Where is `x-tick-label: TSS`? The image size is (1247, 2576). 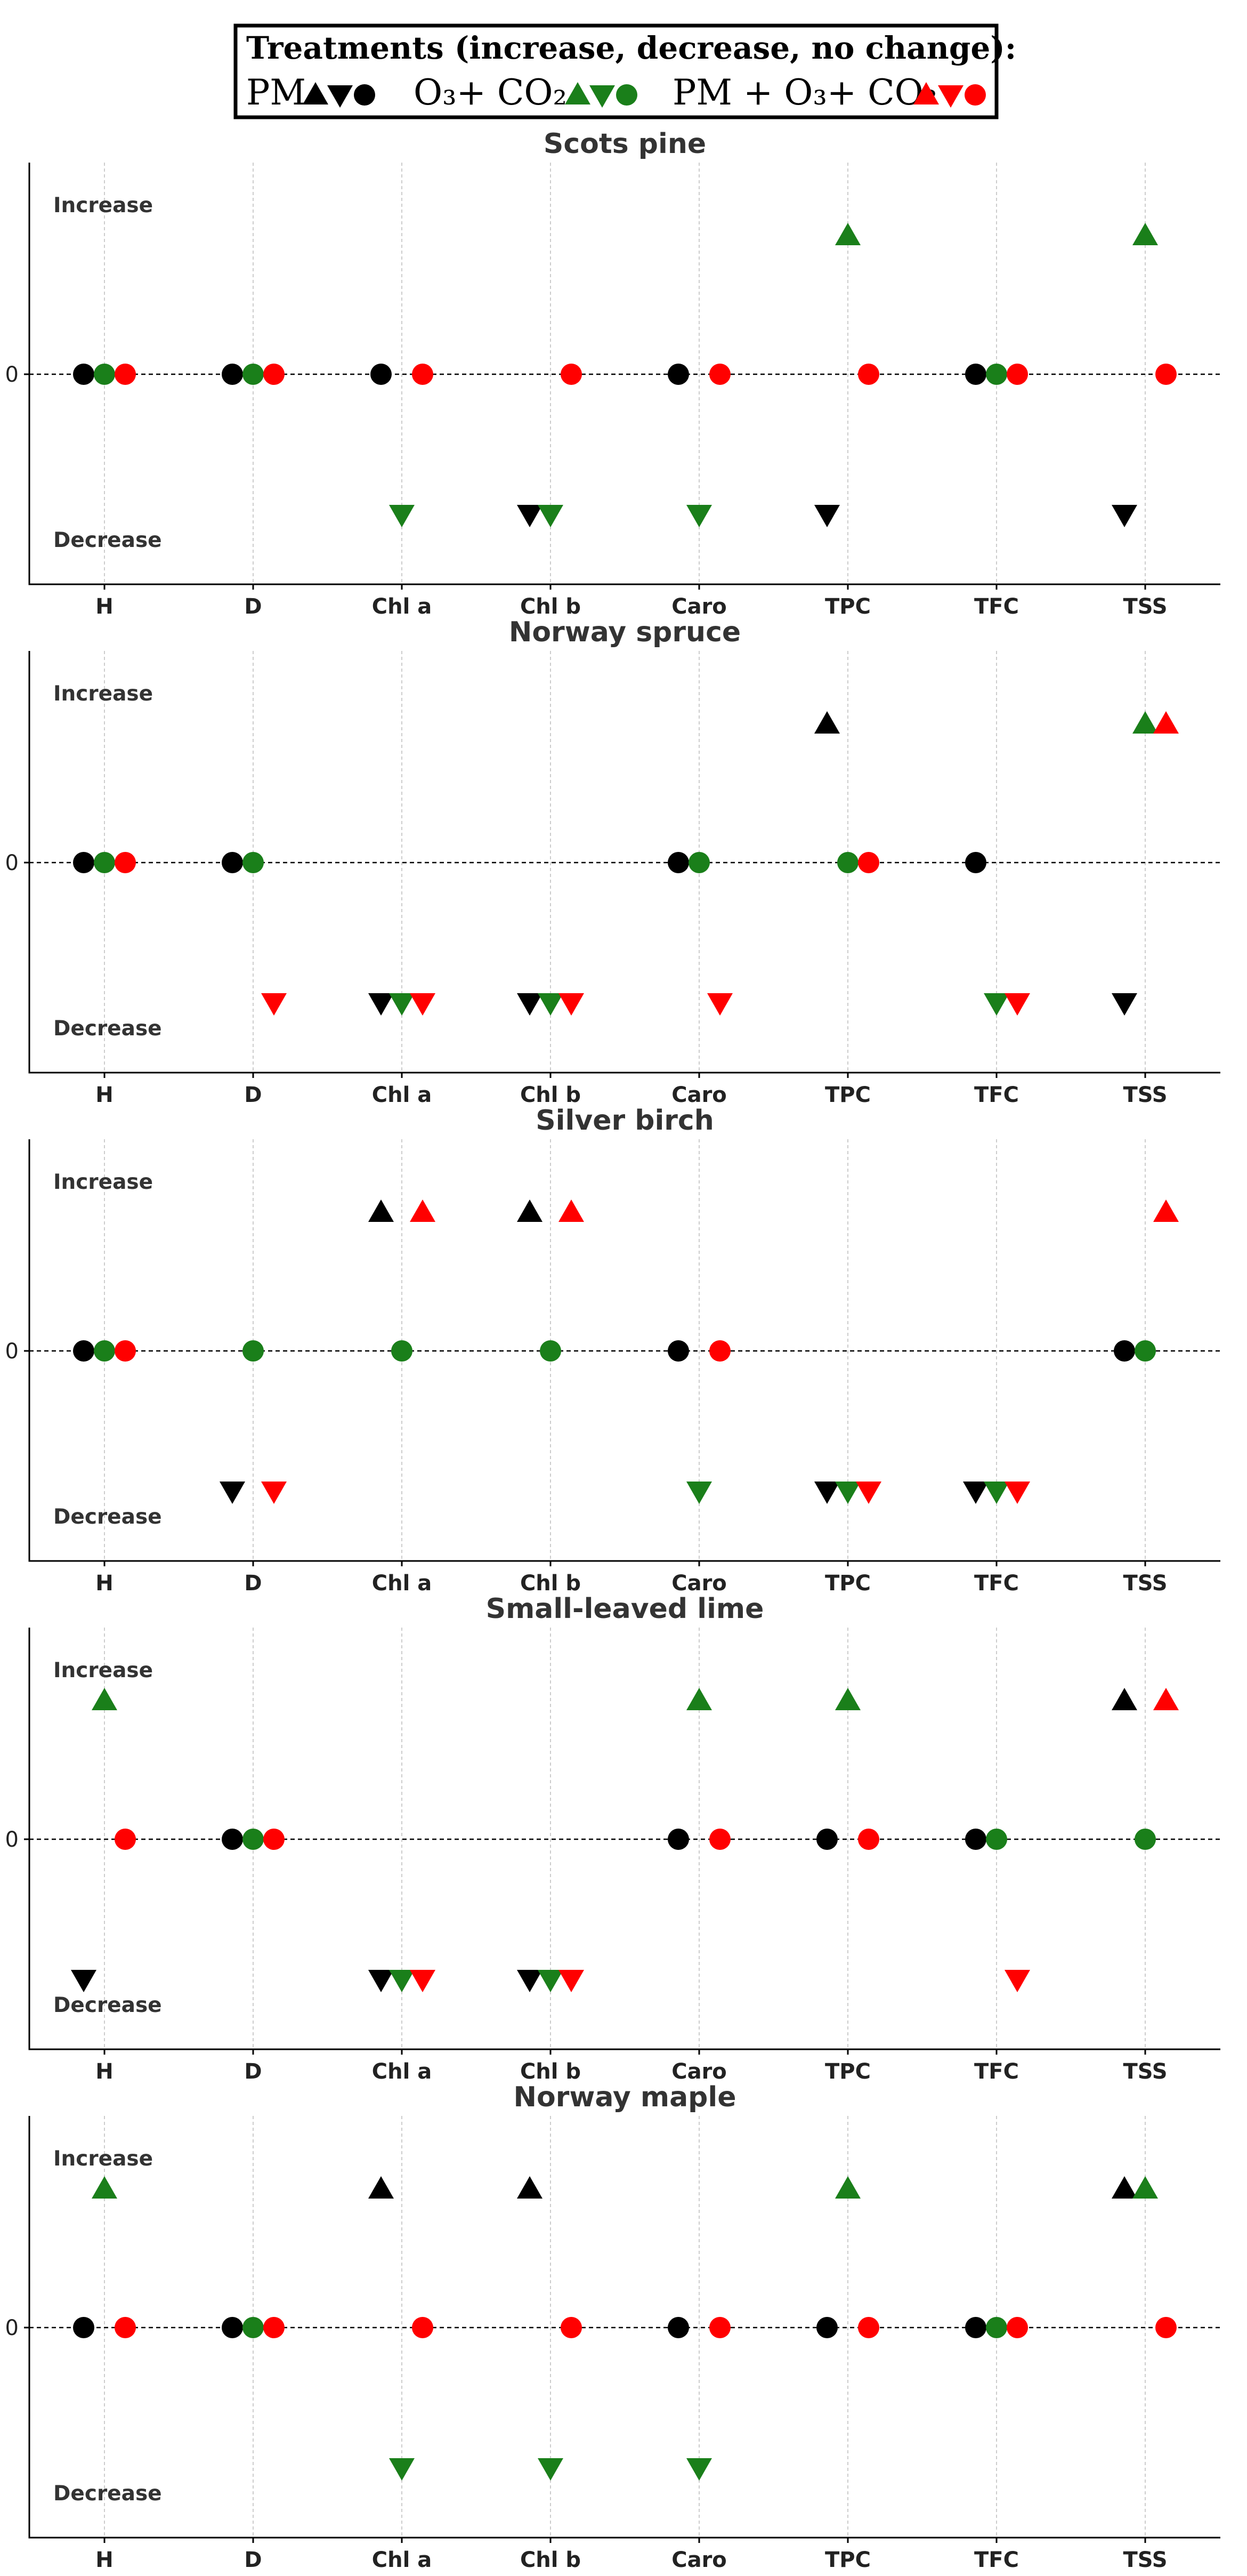 x-tick-label: TSS is located at coordinates (1145, 1583).